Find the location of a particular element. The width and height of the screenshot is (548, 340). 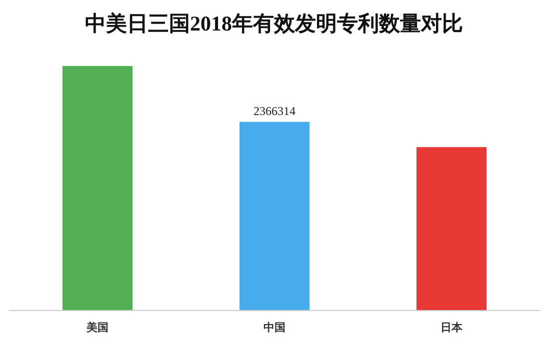

x-tick-label: 日本 is located at coordinates (452, 327).